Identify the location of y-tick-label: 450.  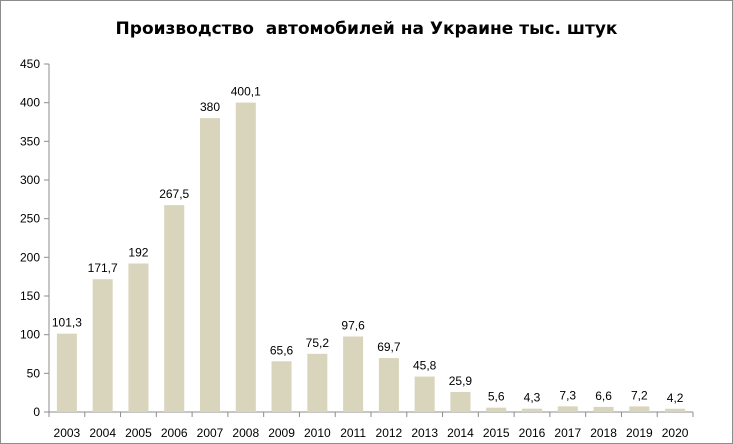
(30, 64).